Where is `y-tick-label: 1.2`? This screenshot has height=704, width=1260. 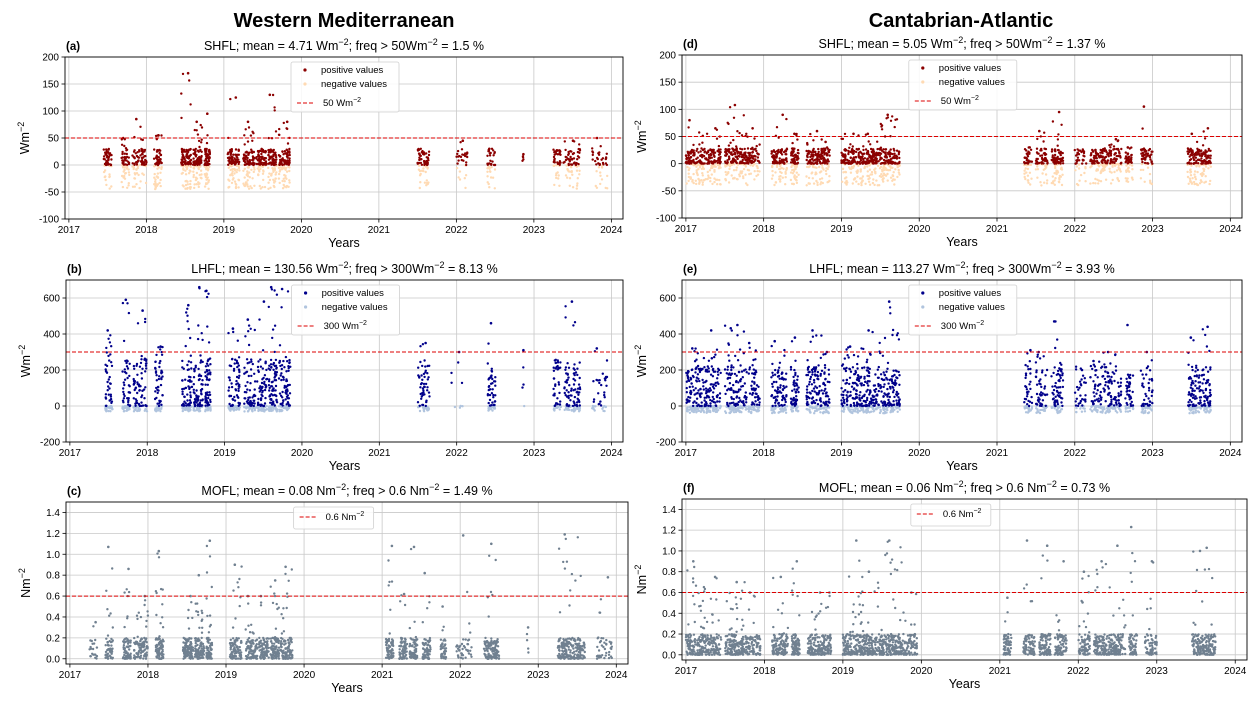 y-tick-label: 1.2 is located at coordinates (53, 534).